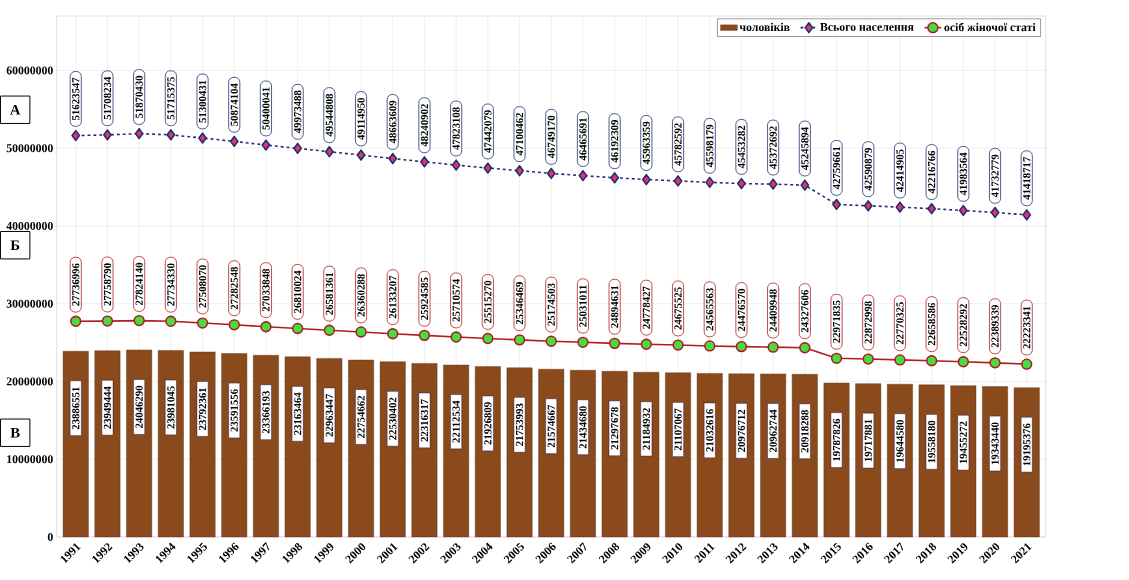  Describe the element at coordinates (678, 144) in the screenshot. I see `data-label: 45782592` at that location.